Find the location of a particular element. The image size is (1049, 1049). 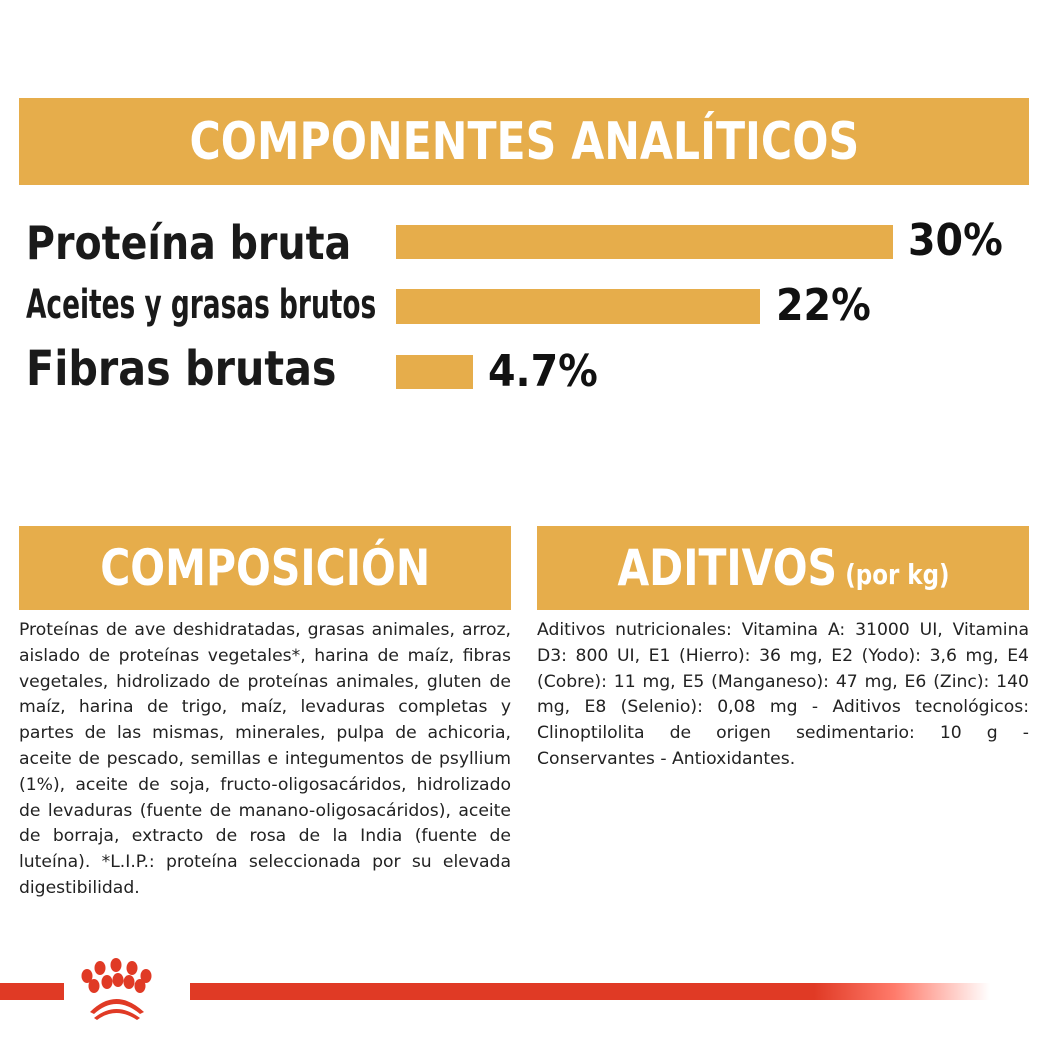

additives-heading: ADITIVOS (por kg) is located at coordinates (783, 568).